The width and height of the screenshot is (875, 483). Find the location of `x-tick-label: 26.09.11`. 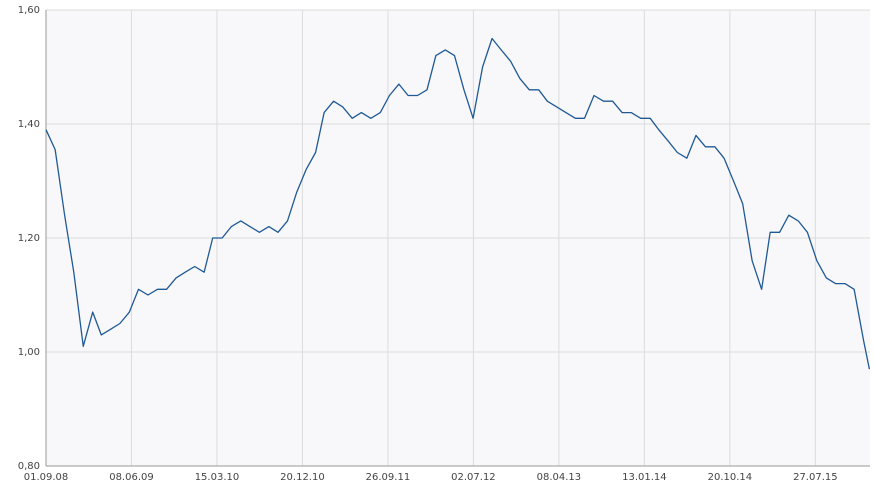

x-tick-label: 26.09.11 is located at coordinates (388, 477).